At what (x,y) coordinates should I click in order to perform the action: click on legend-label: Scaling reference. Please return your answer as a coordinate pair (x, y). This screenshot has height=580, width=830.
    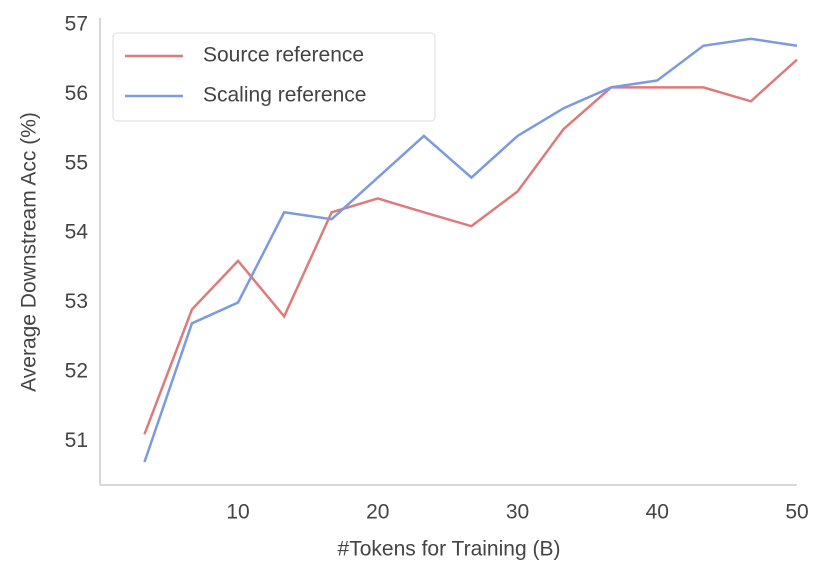
    Looking at the image, I should click on (284, 95).